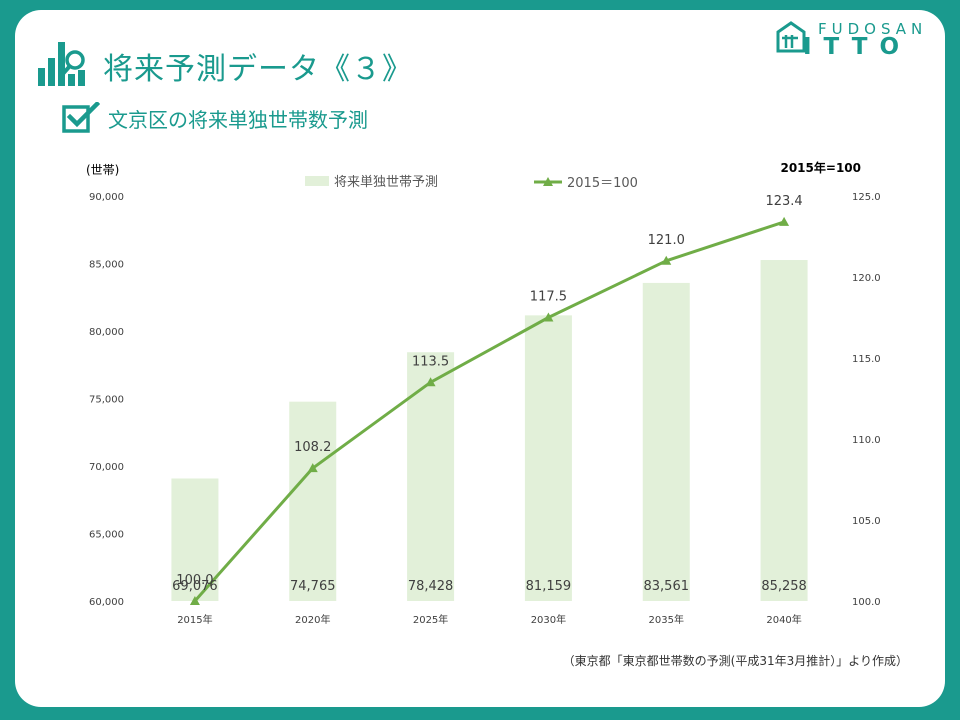 The width and height of the screenshot is (960, 720). What do you see at coordinates (194, 619) in the screenshot?
I see `x-tick-label: 2015年` at bounding box center [194, 619].